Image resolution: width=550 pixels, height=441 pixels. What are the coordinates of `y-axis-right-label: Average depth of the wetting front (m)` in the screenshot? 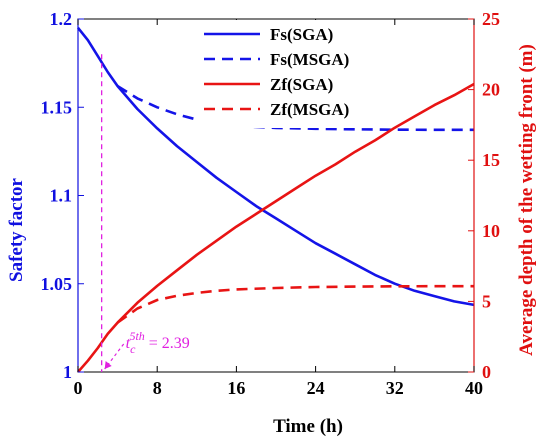 It's located at (526, 200).